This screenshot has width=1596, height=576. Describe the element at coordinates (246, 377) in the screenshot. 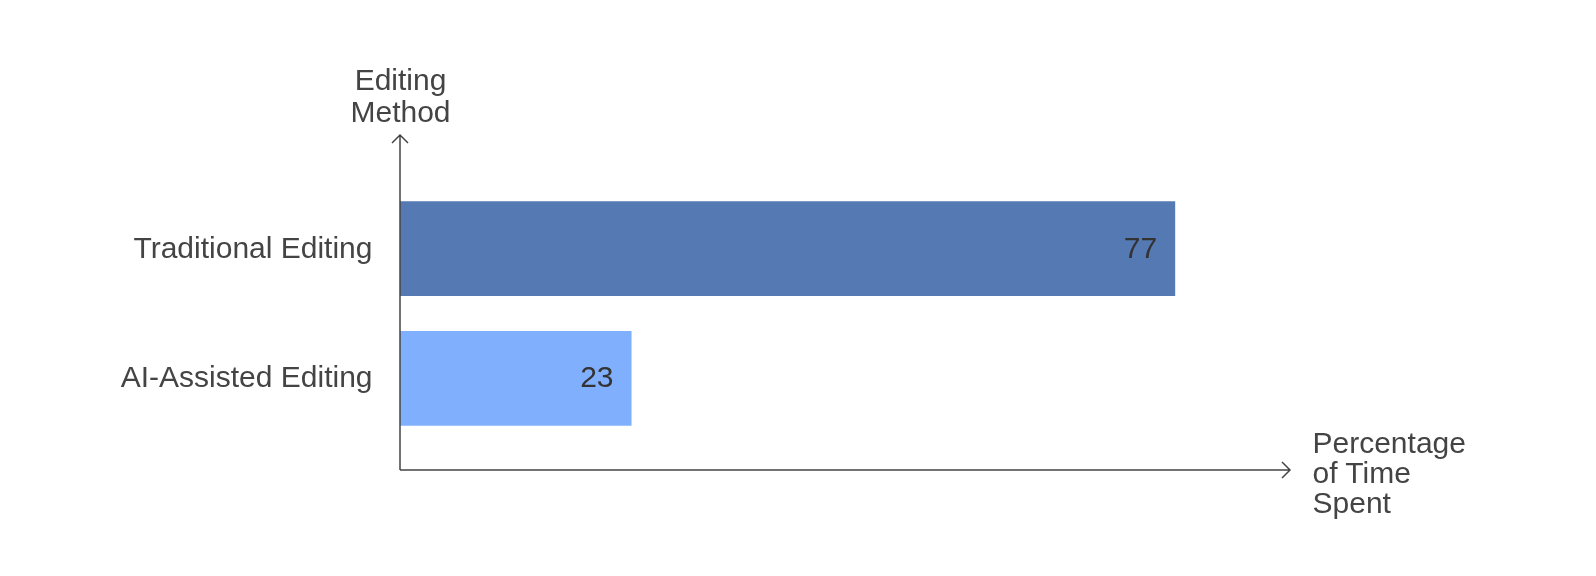

I see `y-tick-label: AI-Assisted Editing` at that location.